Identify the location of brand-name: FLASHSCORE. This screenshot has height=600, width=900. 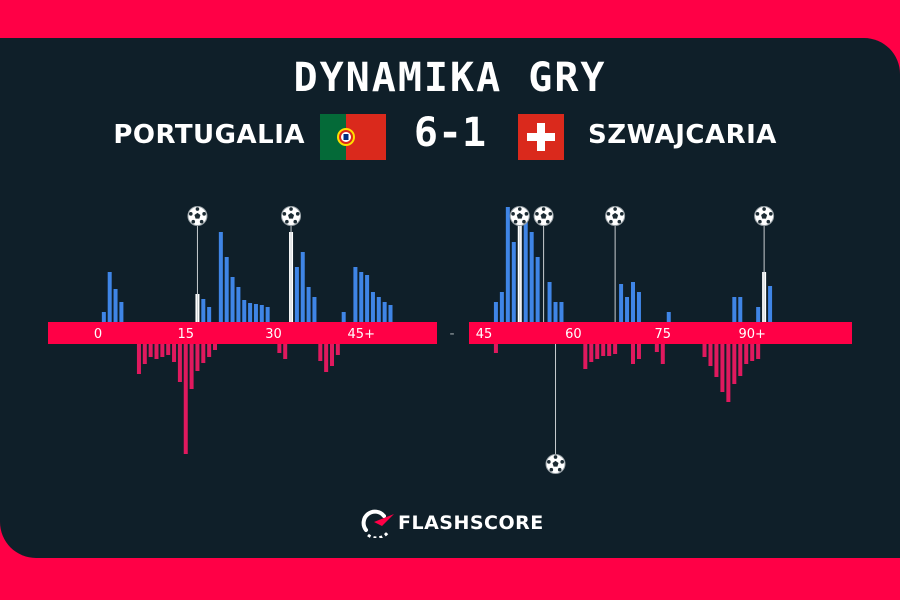
(471, 523).